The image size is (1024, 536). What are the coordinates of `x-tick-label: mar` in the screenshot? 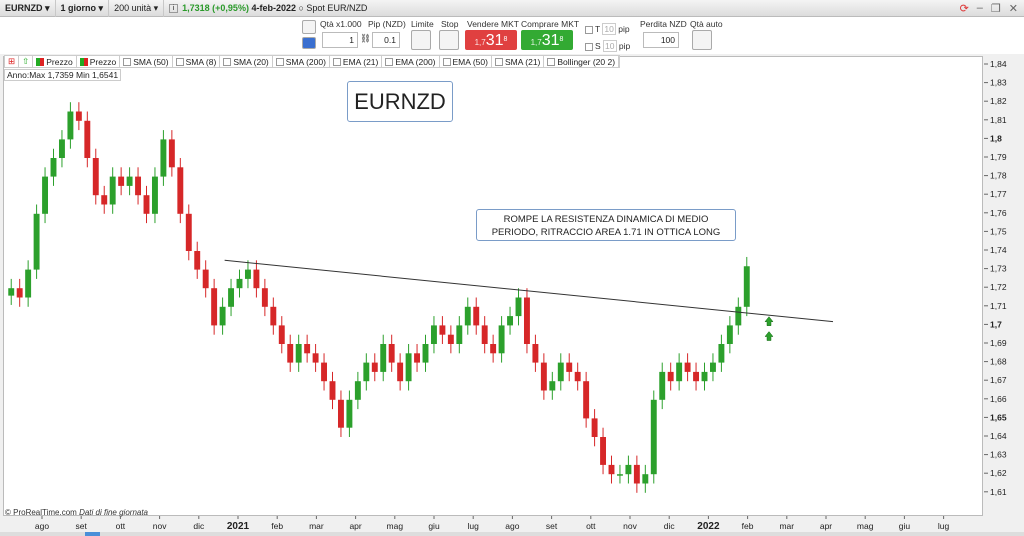 It's located at (786, 526).